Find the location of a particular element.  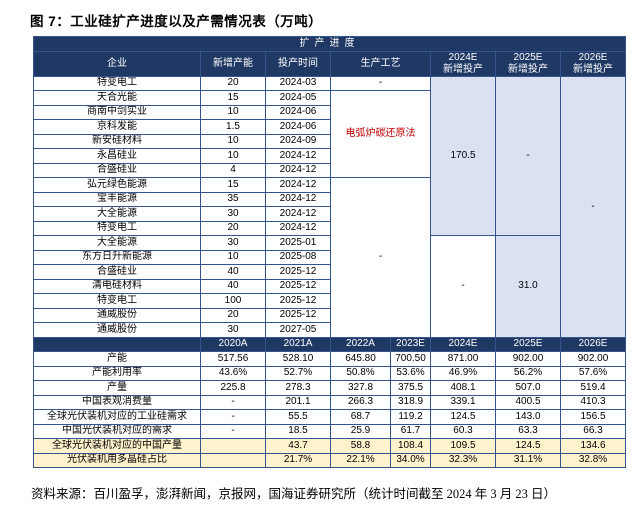

expansion-row: 合盛硅业 4 2024-12 is located at coordinates (329, 170).